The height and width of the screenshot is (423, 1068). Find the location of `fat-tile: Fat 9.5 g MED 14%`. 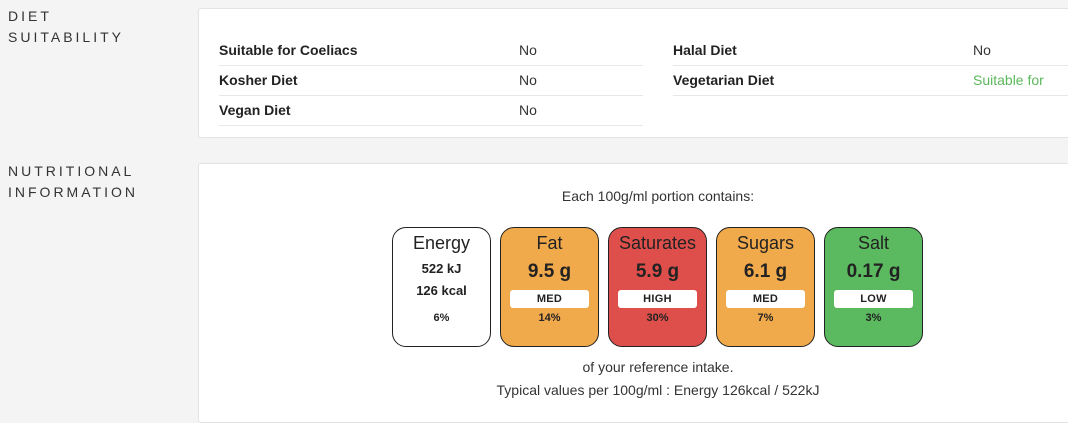

fat-tile: Fat 9.5 g MED 14% is located at coordinates (549, 287).